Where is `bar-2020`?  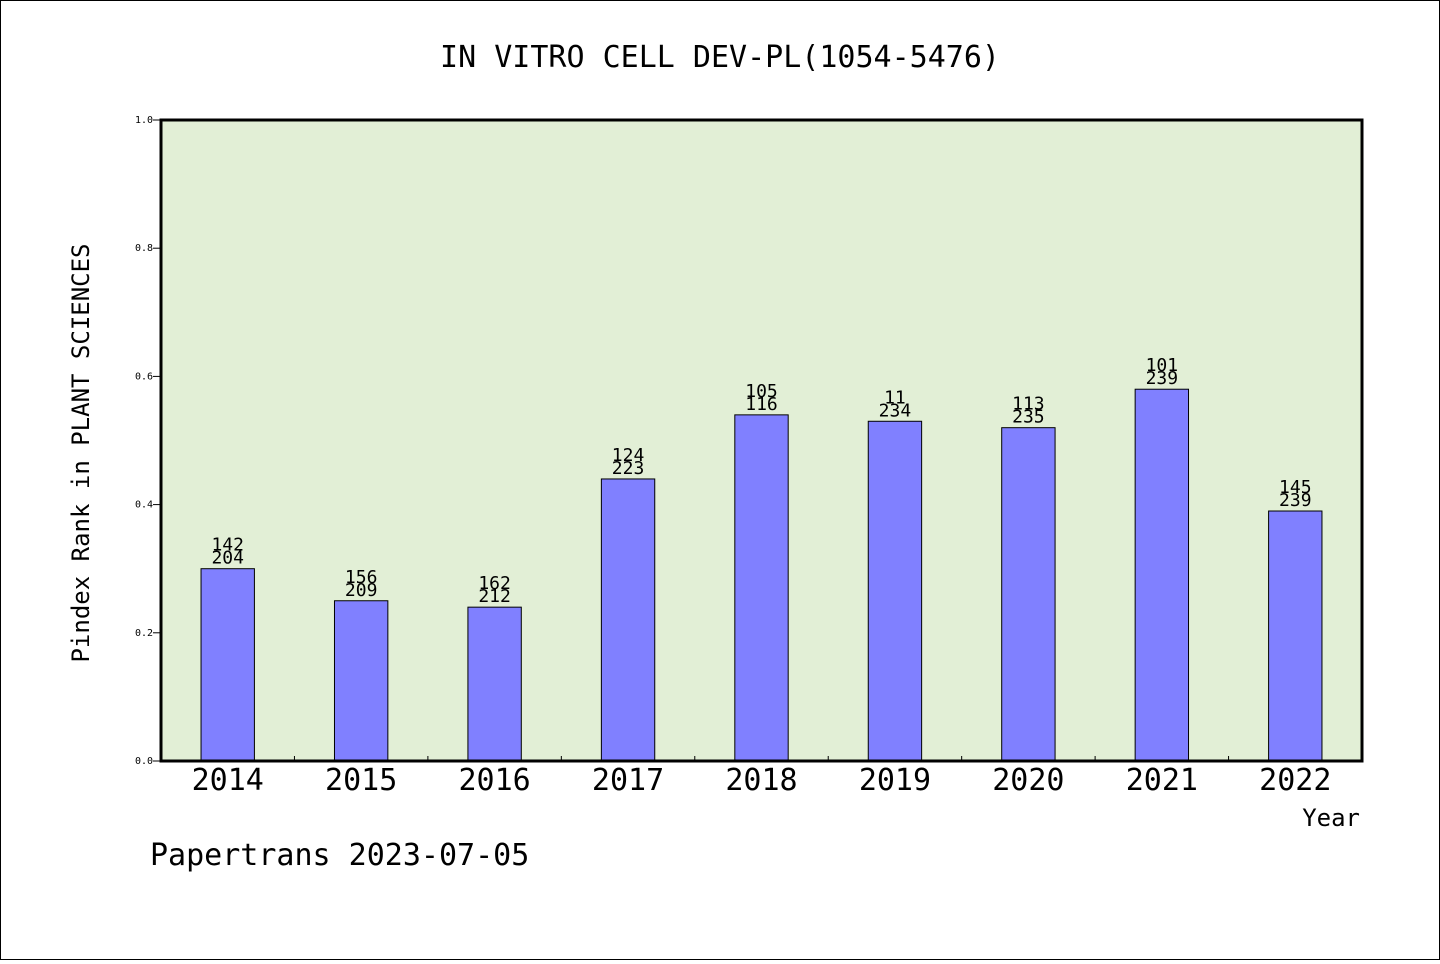 bar-2020 is located at coordinates (1028, 594).